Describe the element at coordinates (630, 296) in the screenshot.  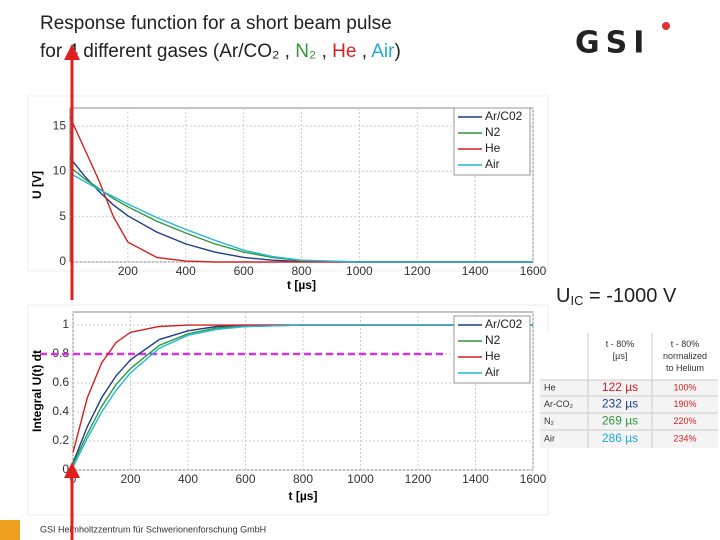
I see `voltage-rest: = -1000 V` at that location.